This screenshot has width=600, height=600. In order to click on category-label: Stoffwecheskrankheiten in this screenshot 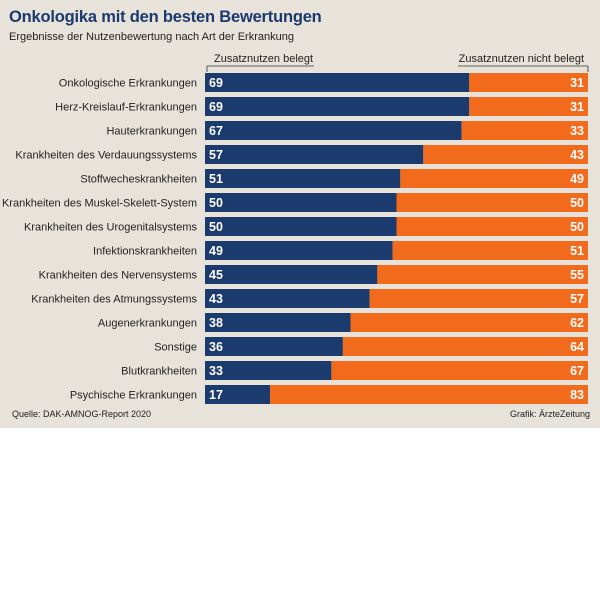, I will do `click(138, 180)`.